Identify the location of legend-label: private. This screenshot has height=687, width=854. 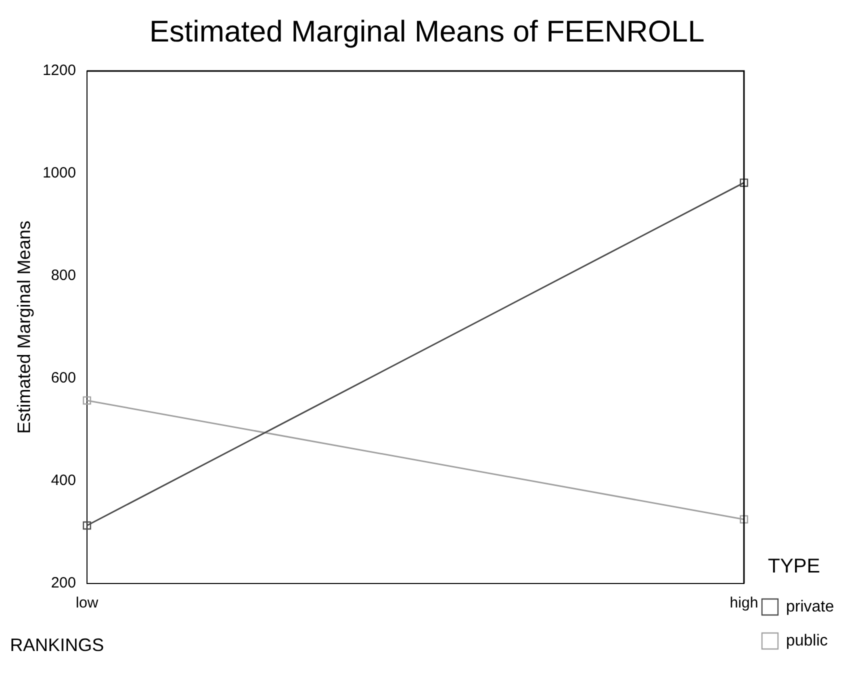
(810, 607).